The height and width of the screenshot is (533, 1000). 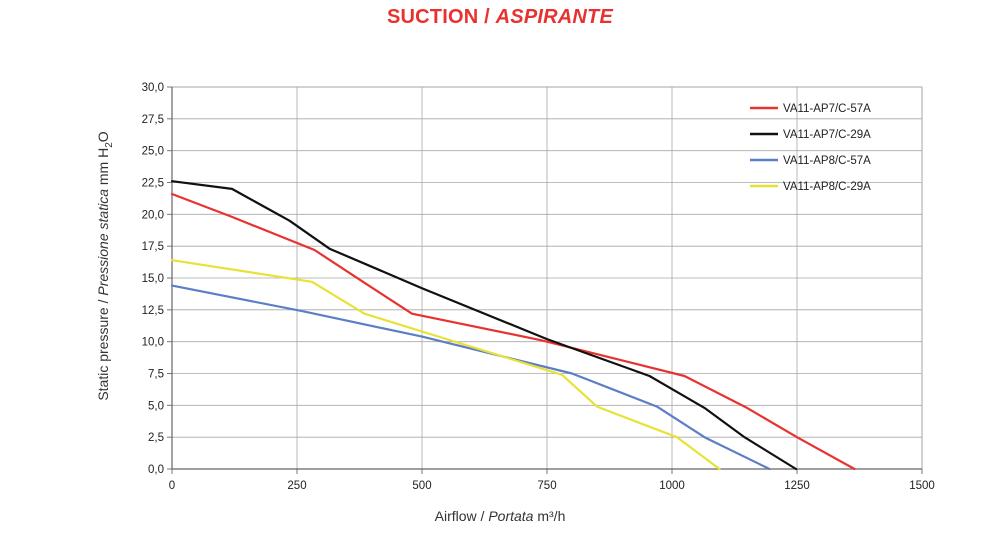 What do you see at coordinates (153, 120) in the screenshot?
I see `y-tick-label: 27,5` at bounding box center [153, 120].